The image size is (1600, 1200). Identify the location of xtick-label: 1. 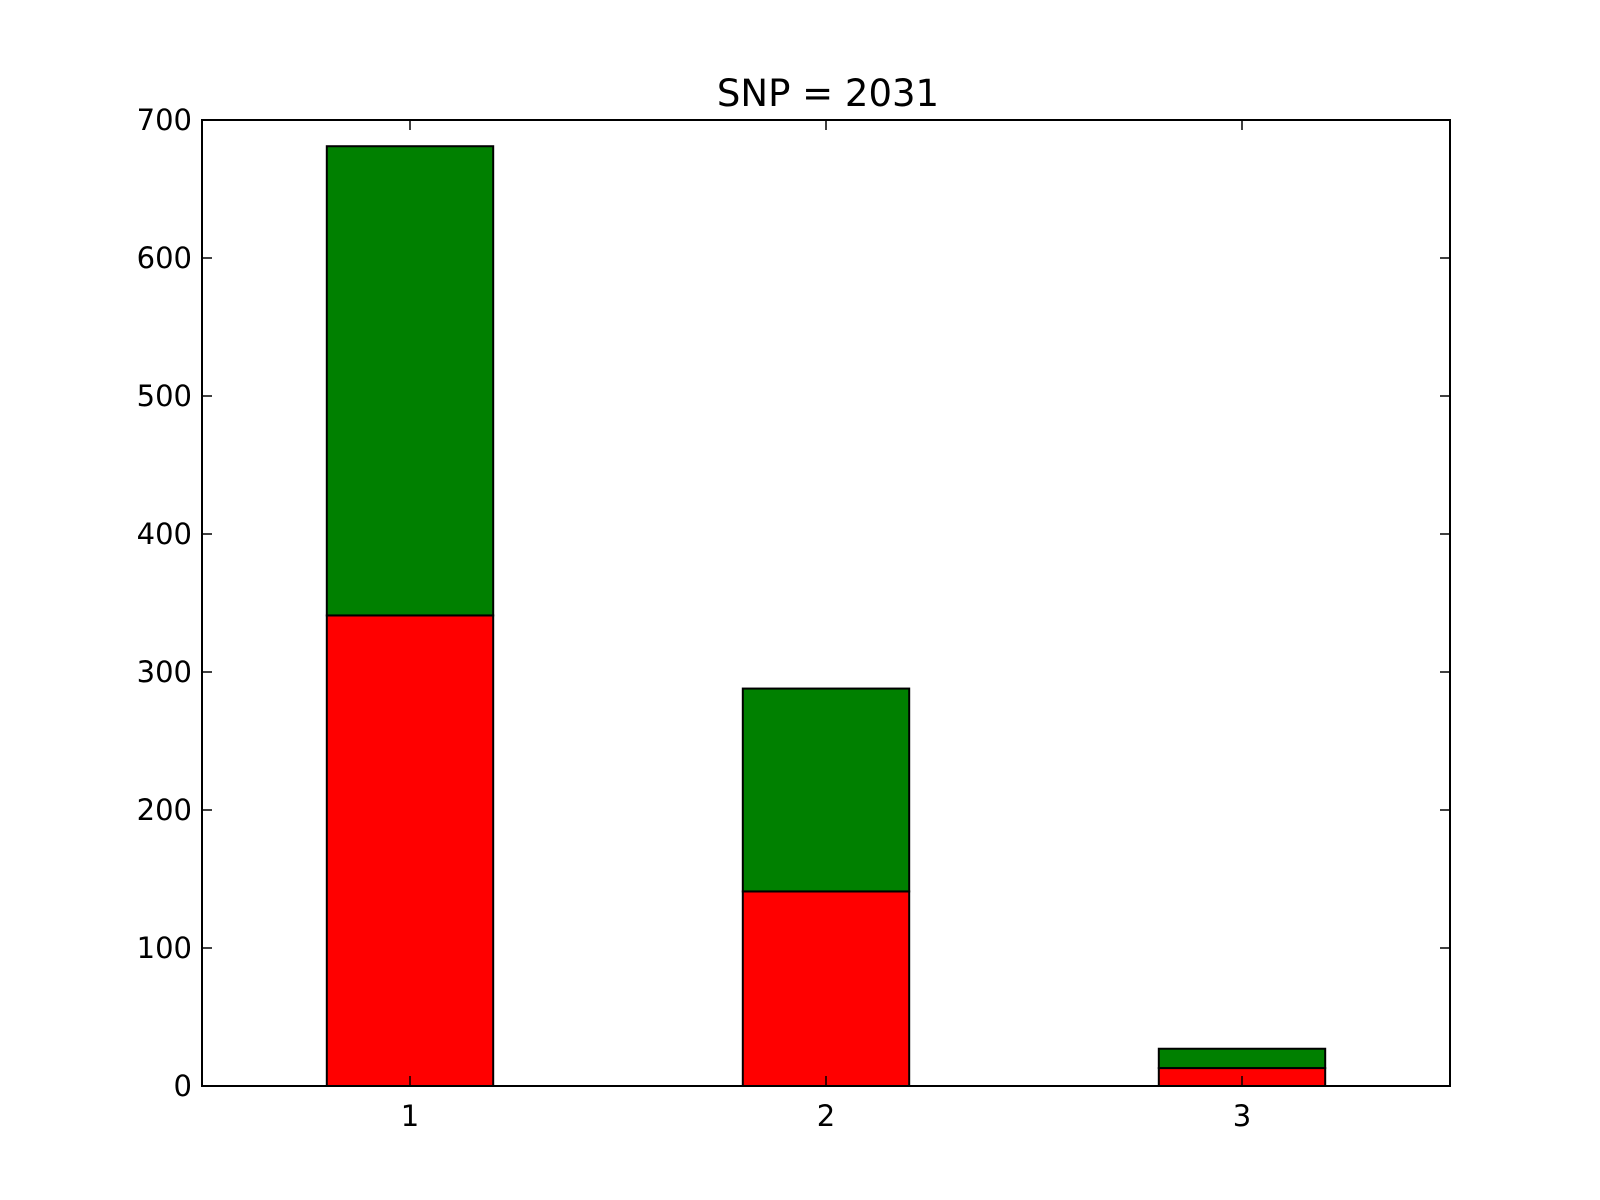
(410, 1116).